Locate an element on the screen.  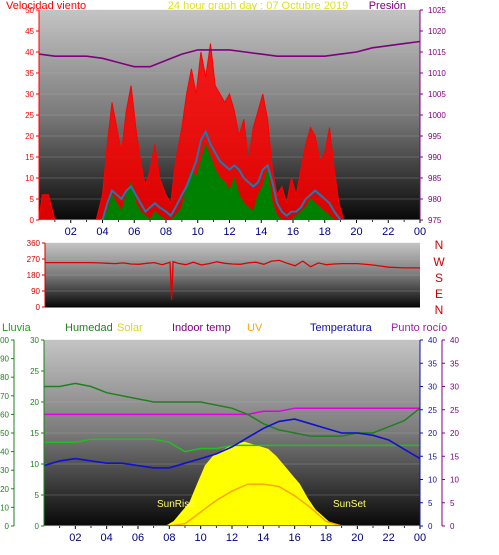
sunrise-label: SunRise is located at coordinates (176, 504).